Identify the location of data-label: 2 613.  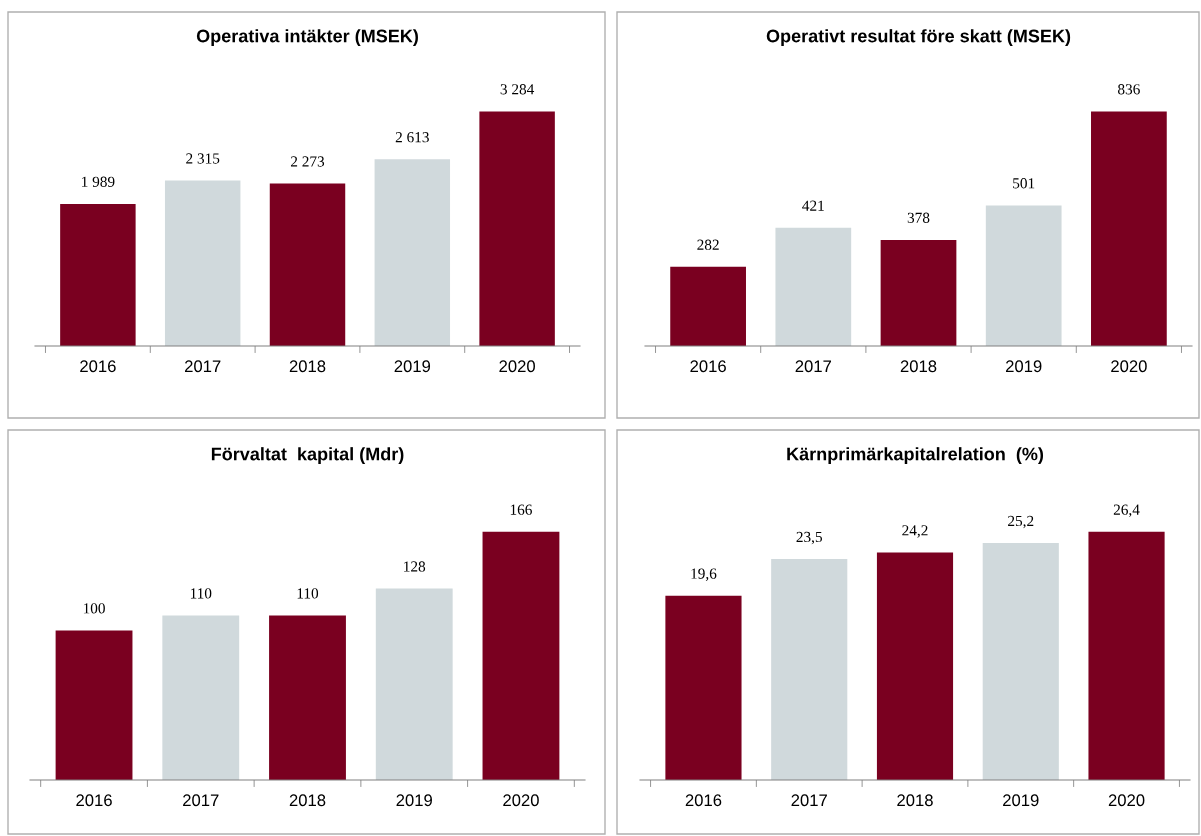
(412, 137).